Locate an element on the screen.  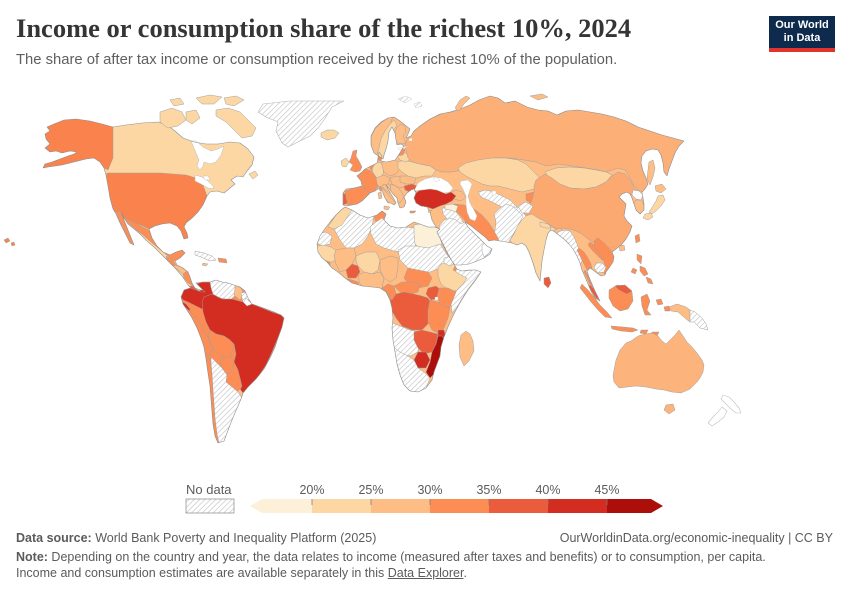
svg-text: 20% is located at coordinates (311, 490).